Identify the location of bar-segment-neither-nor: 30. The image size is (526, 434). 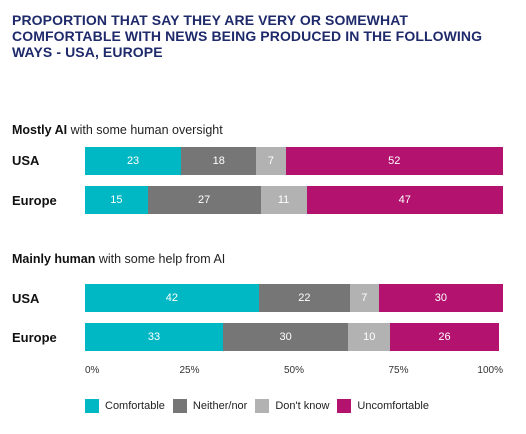
(285, 337).